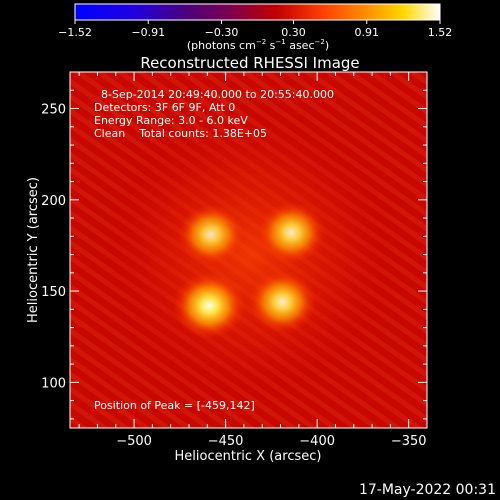 This screenshot has height=500, width=500. I want to click on y-axis-tick-labels: 100 150 200 250, so click(53, 247).